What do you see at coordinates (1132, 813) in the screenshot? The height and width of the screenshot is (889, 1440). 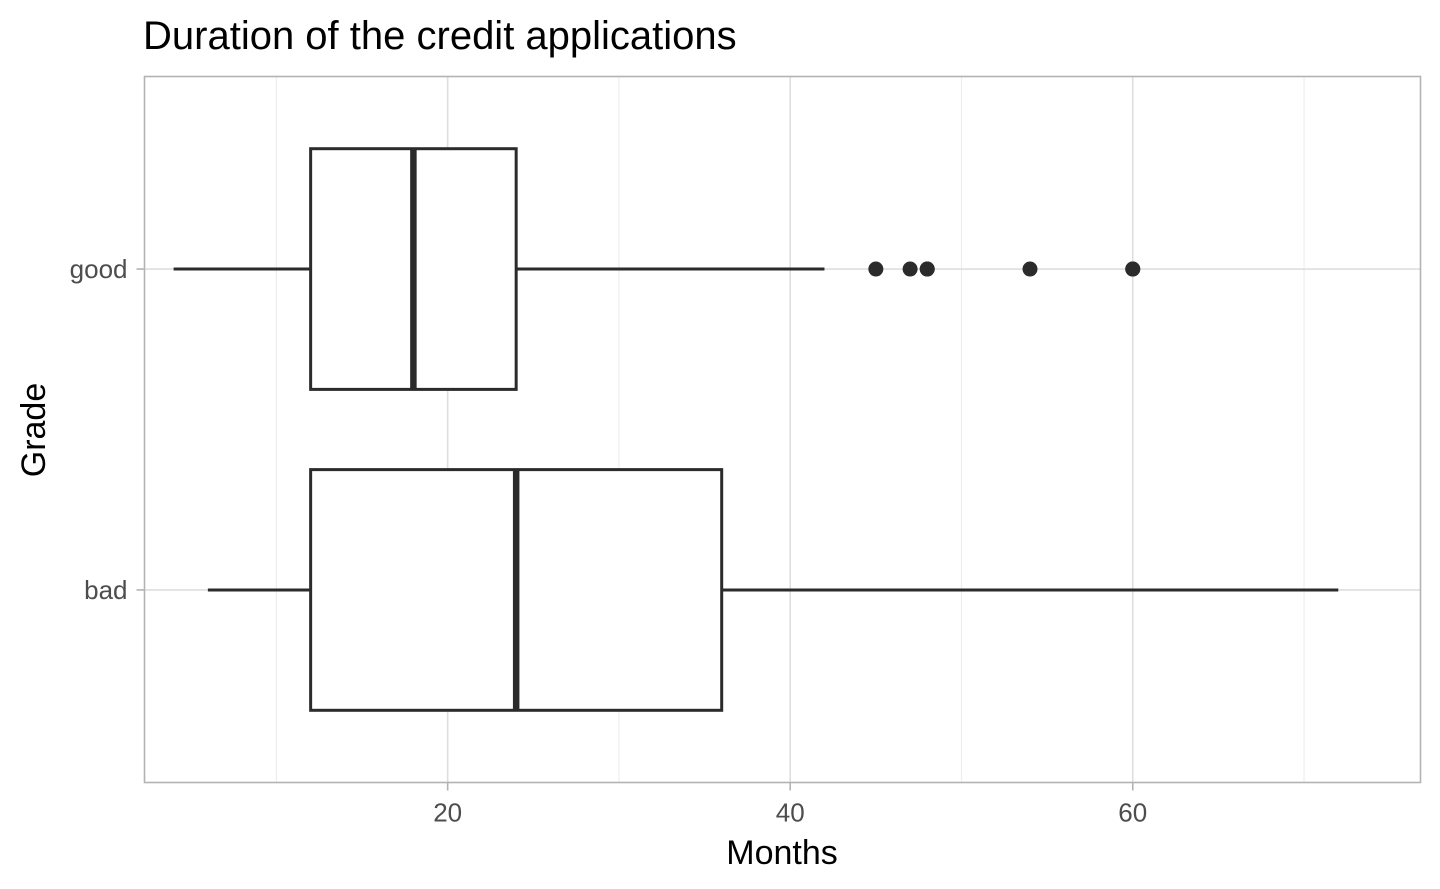 I see `x-tick-label: 60` at bounding box center [1132, 813].